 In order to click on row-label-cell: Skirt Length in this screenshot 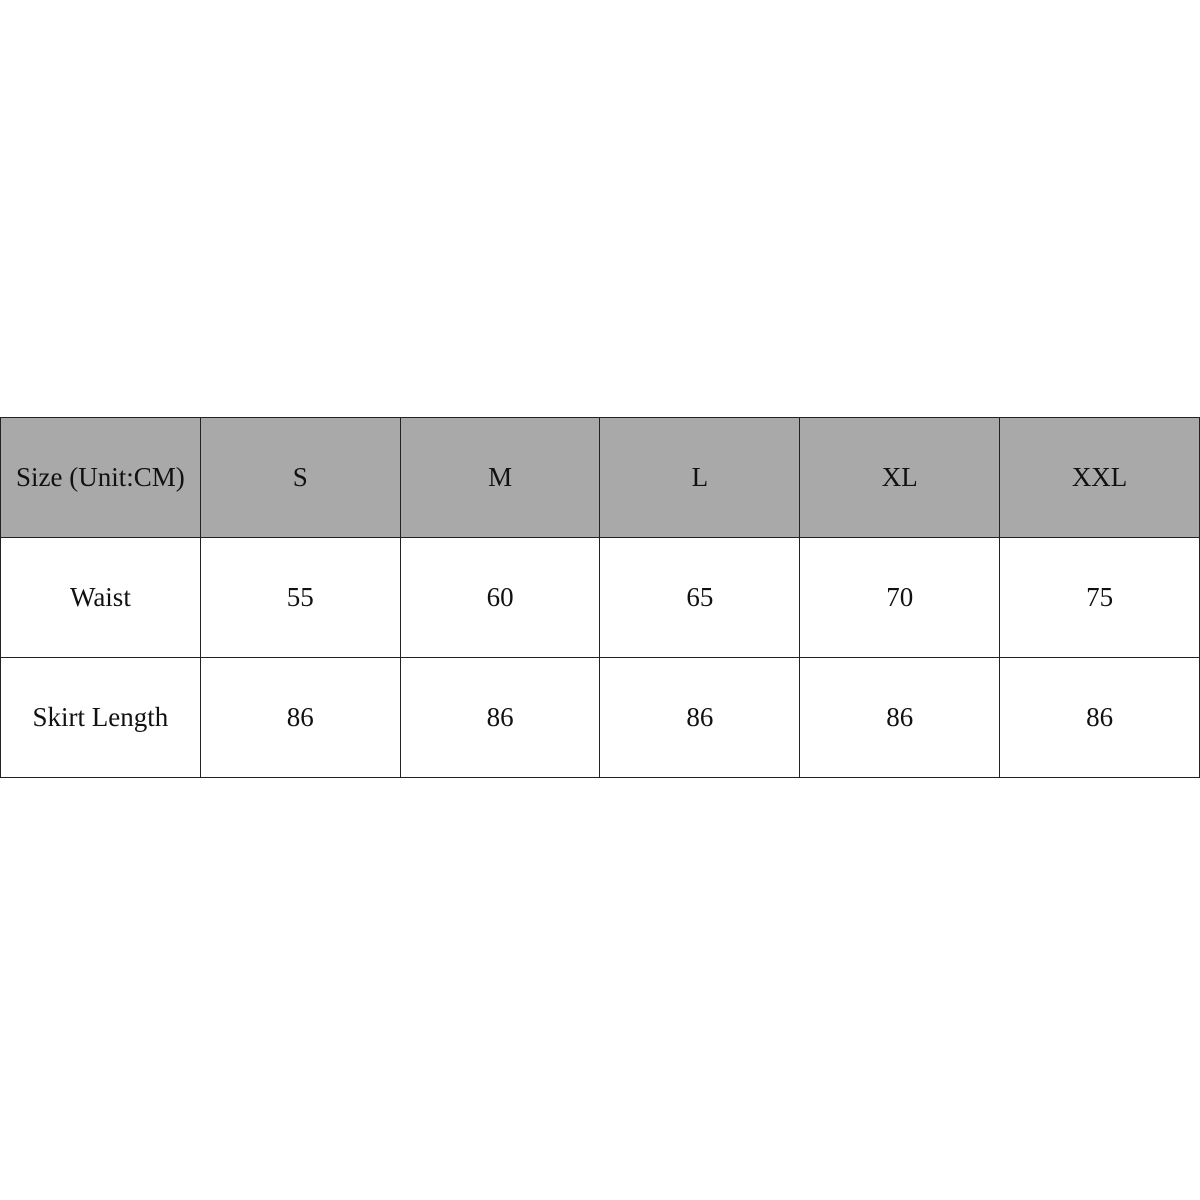, I will do `click(100, 717)`.